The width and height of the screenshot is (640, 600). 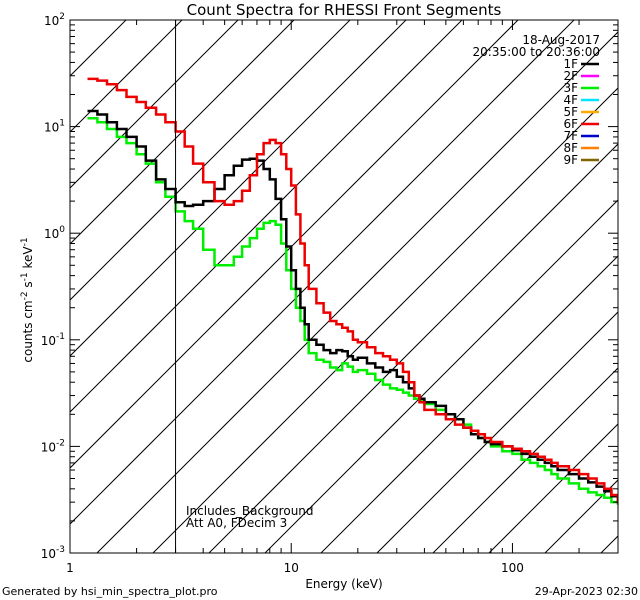 What do you see at coordinates (27, 299) in the screenshot?
I see `y-axis-label: counts cm-2 s-1 keV-1` at bounding box center [27, 299].